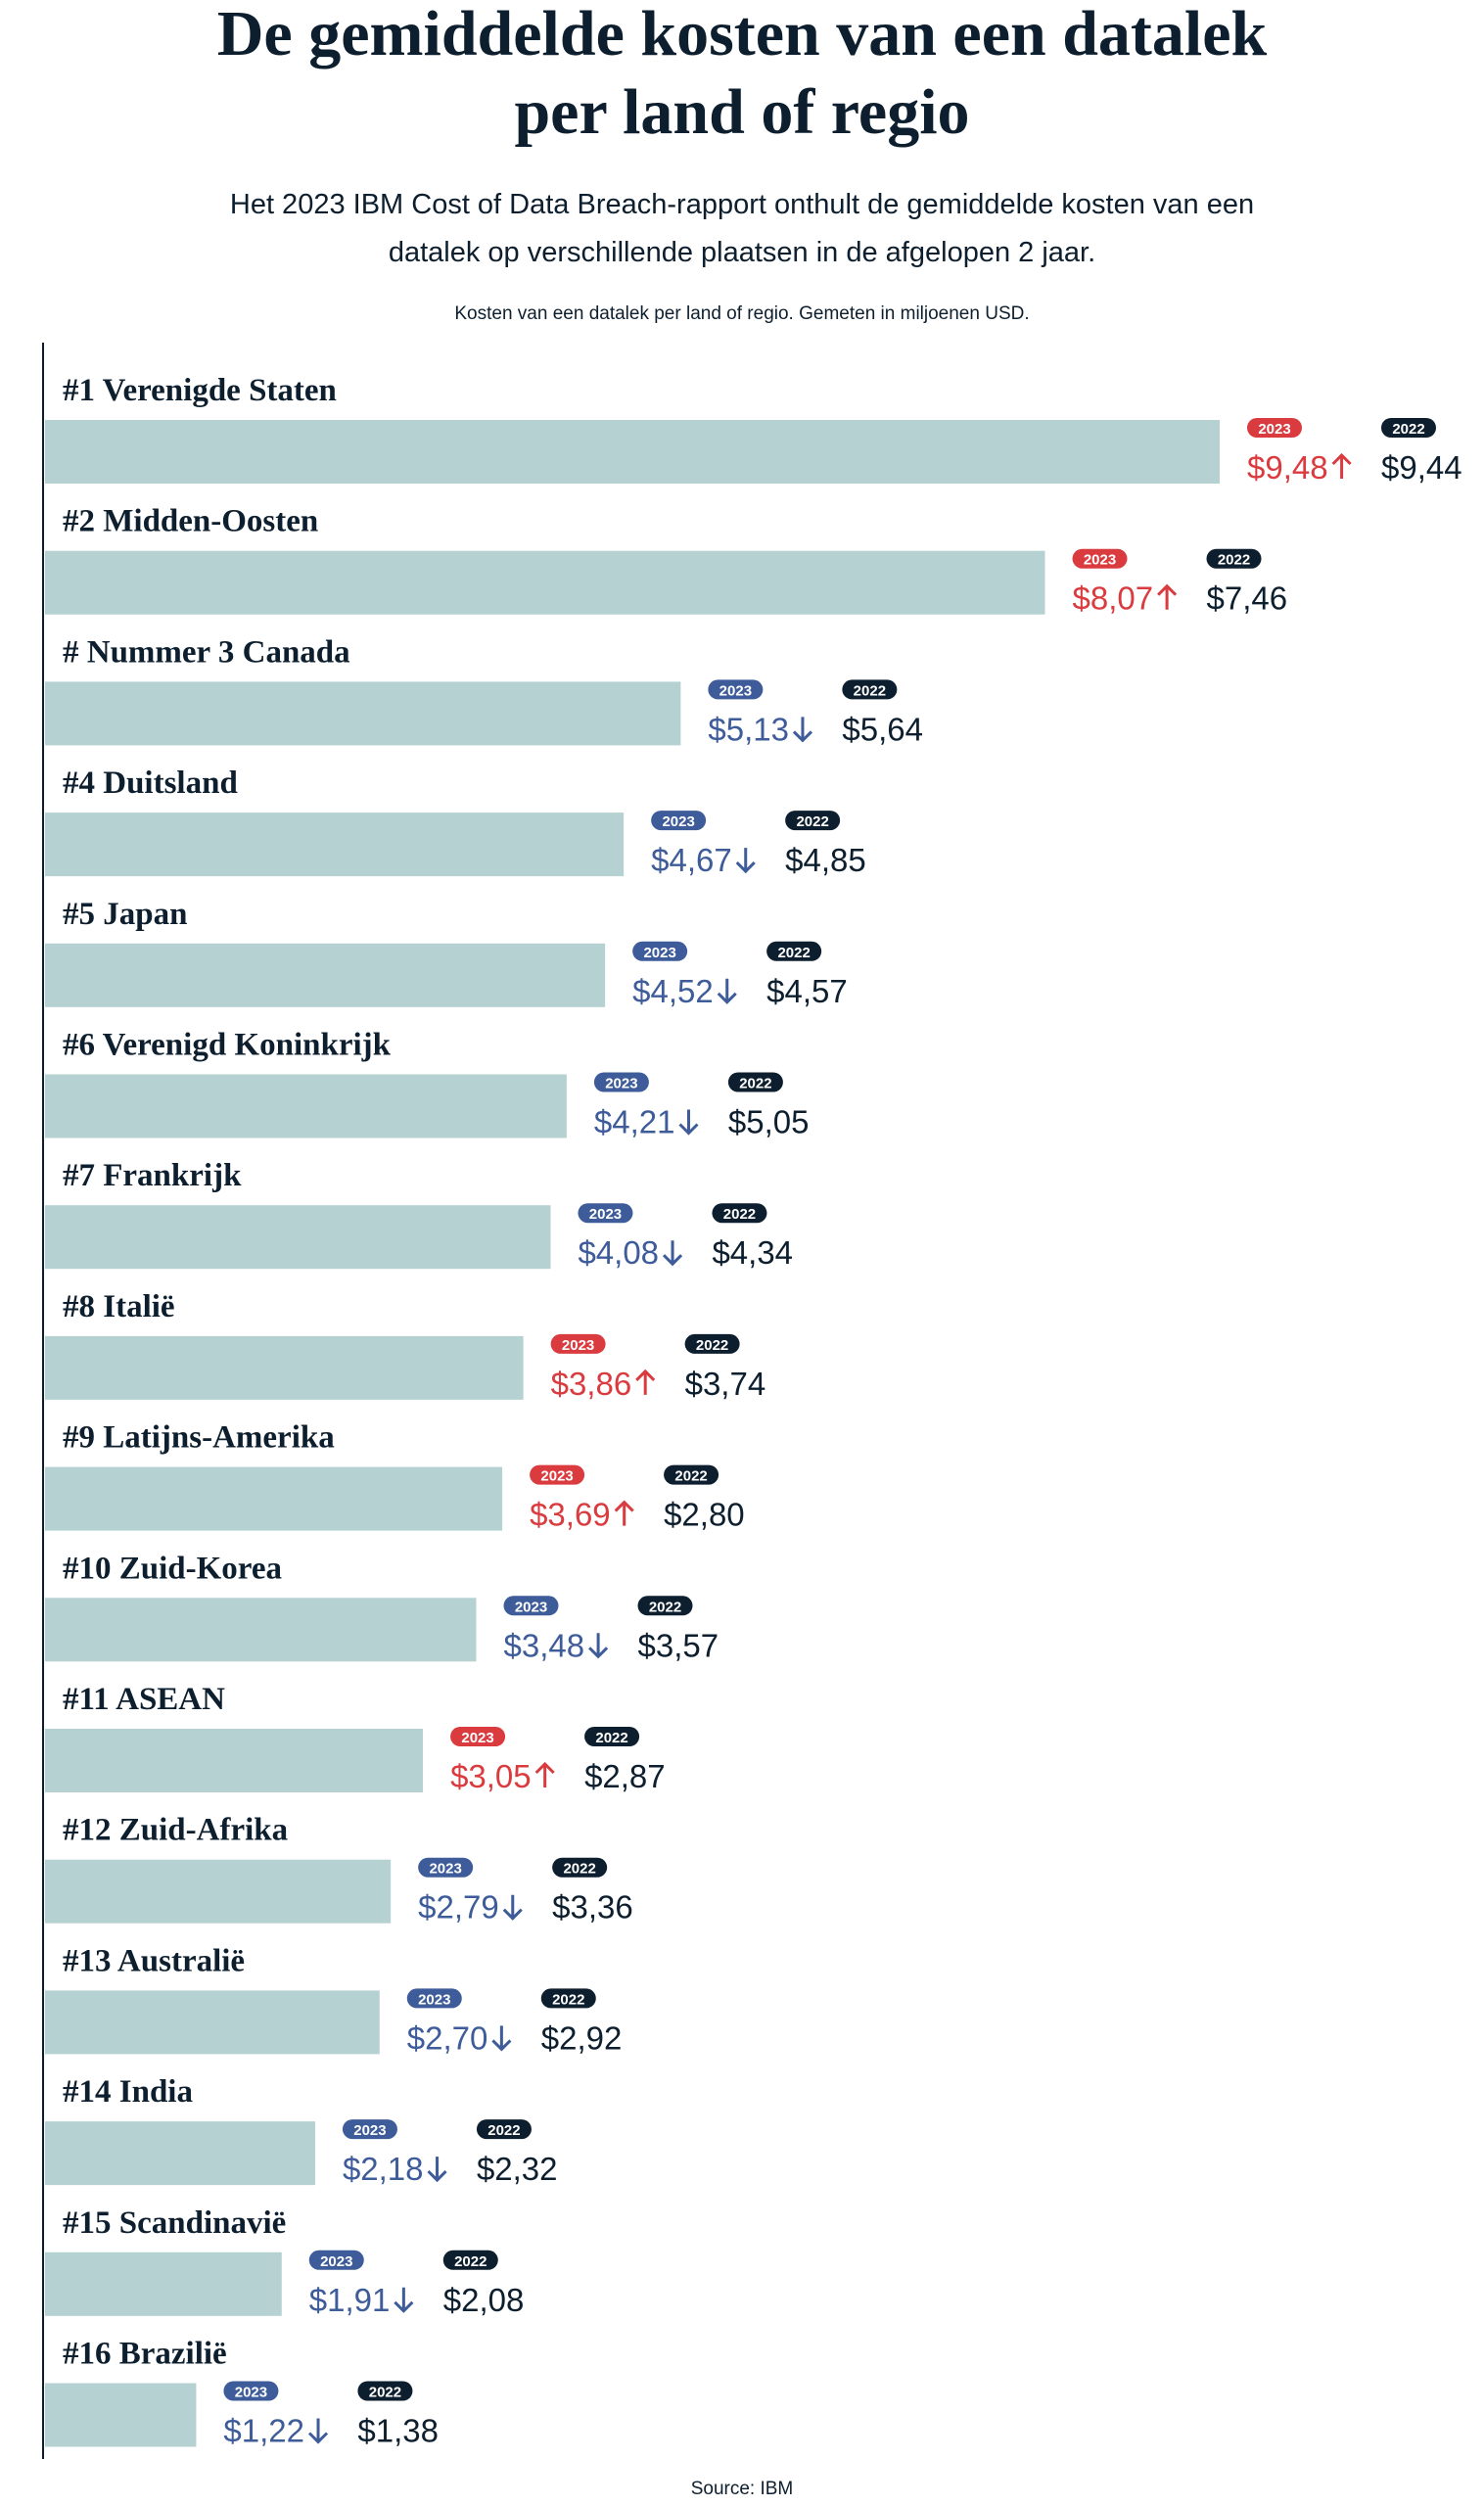 Image resolution: width=1484 pixels, height=2506 pixels. What do you see at coordinates (484, 2300) in the screenshot?
I see `value-label-2022: $2,08` at bounding box center [484, 2300].